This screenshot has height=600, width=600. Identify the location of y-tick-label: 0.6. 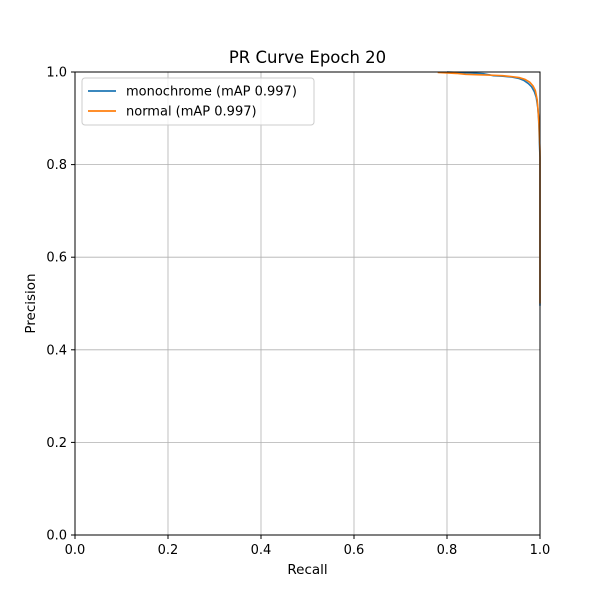
(56, 258).